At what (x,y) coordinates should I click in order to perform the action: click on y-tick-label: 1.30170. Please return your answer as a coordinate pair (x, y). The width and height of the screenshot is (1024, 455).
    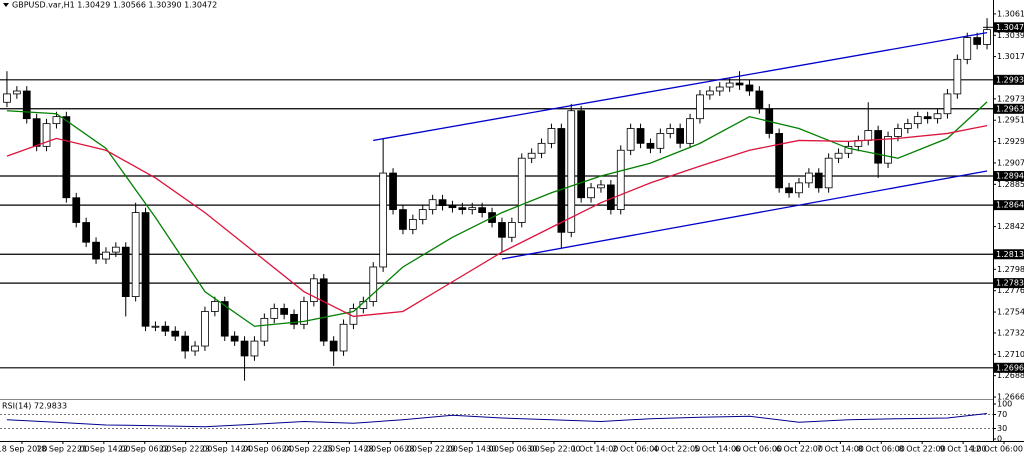
    Looking at the image, I should click on (1010, 56).